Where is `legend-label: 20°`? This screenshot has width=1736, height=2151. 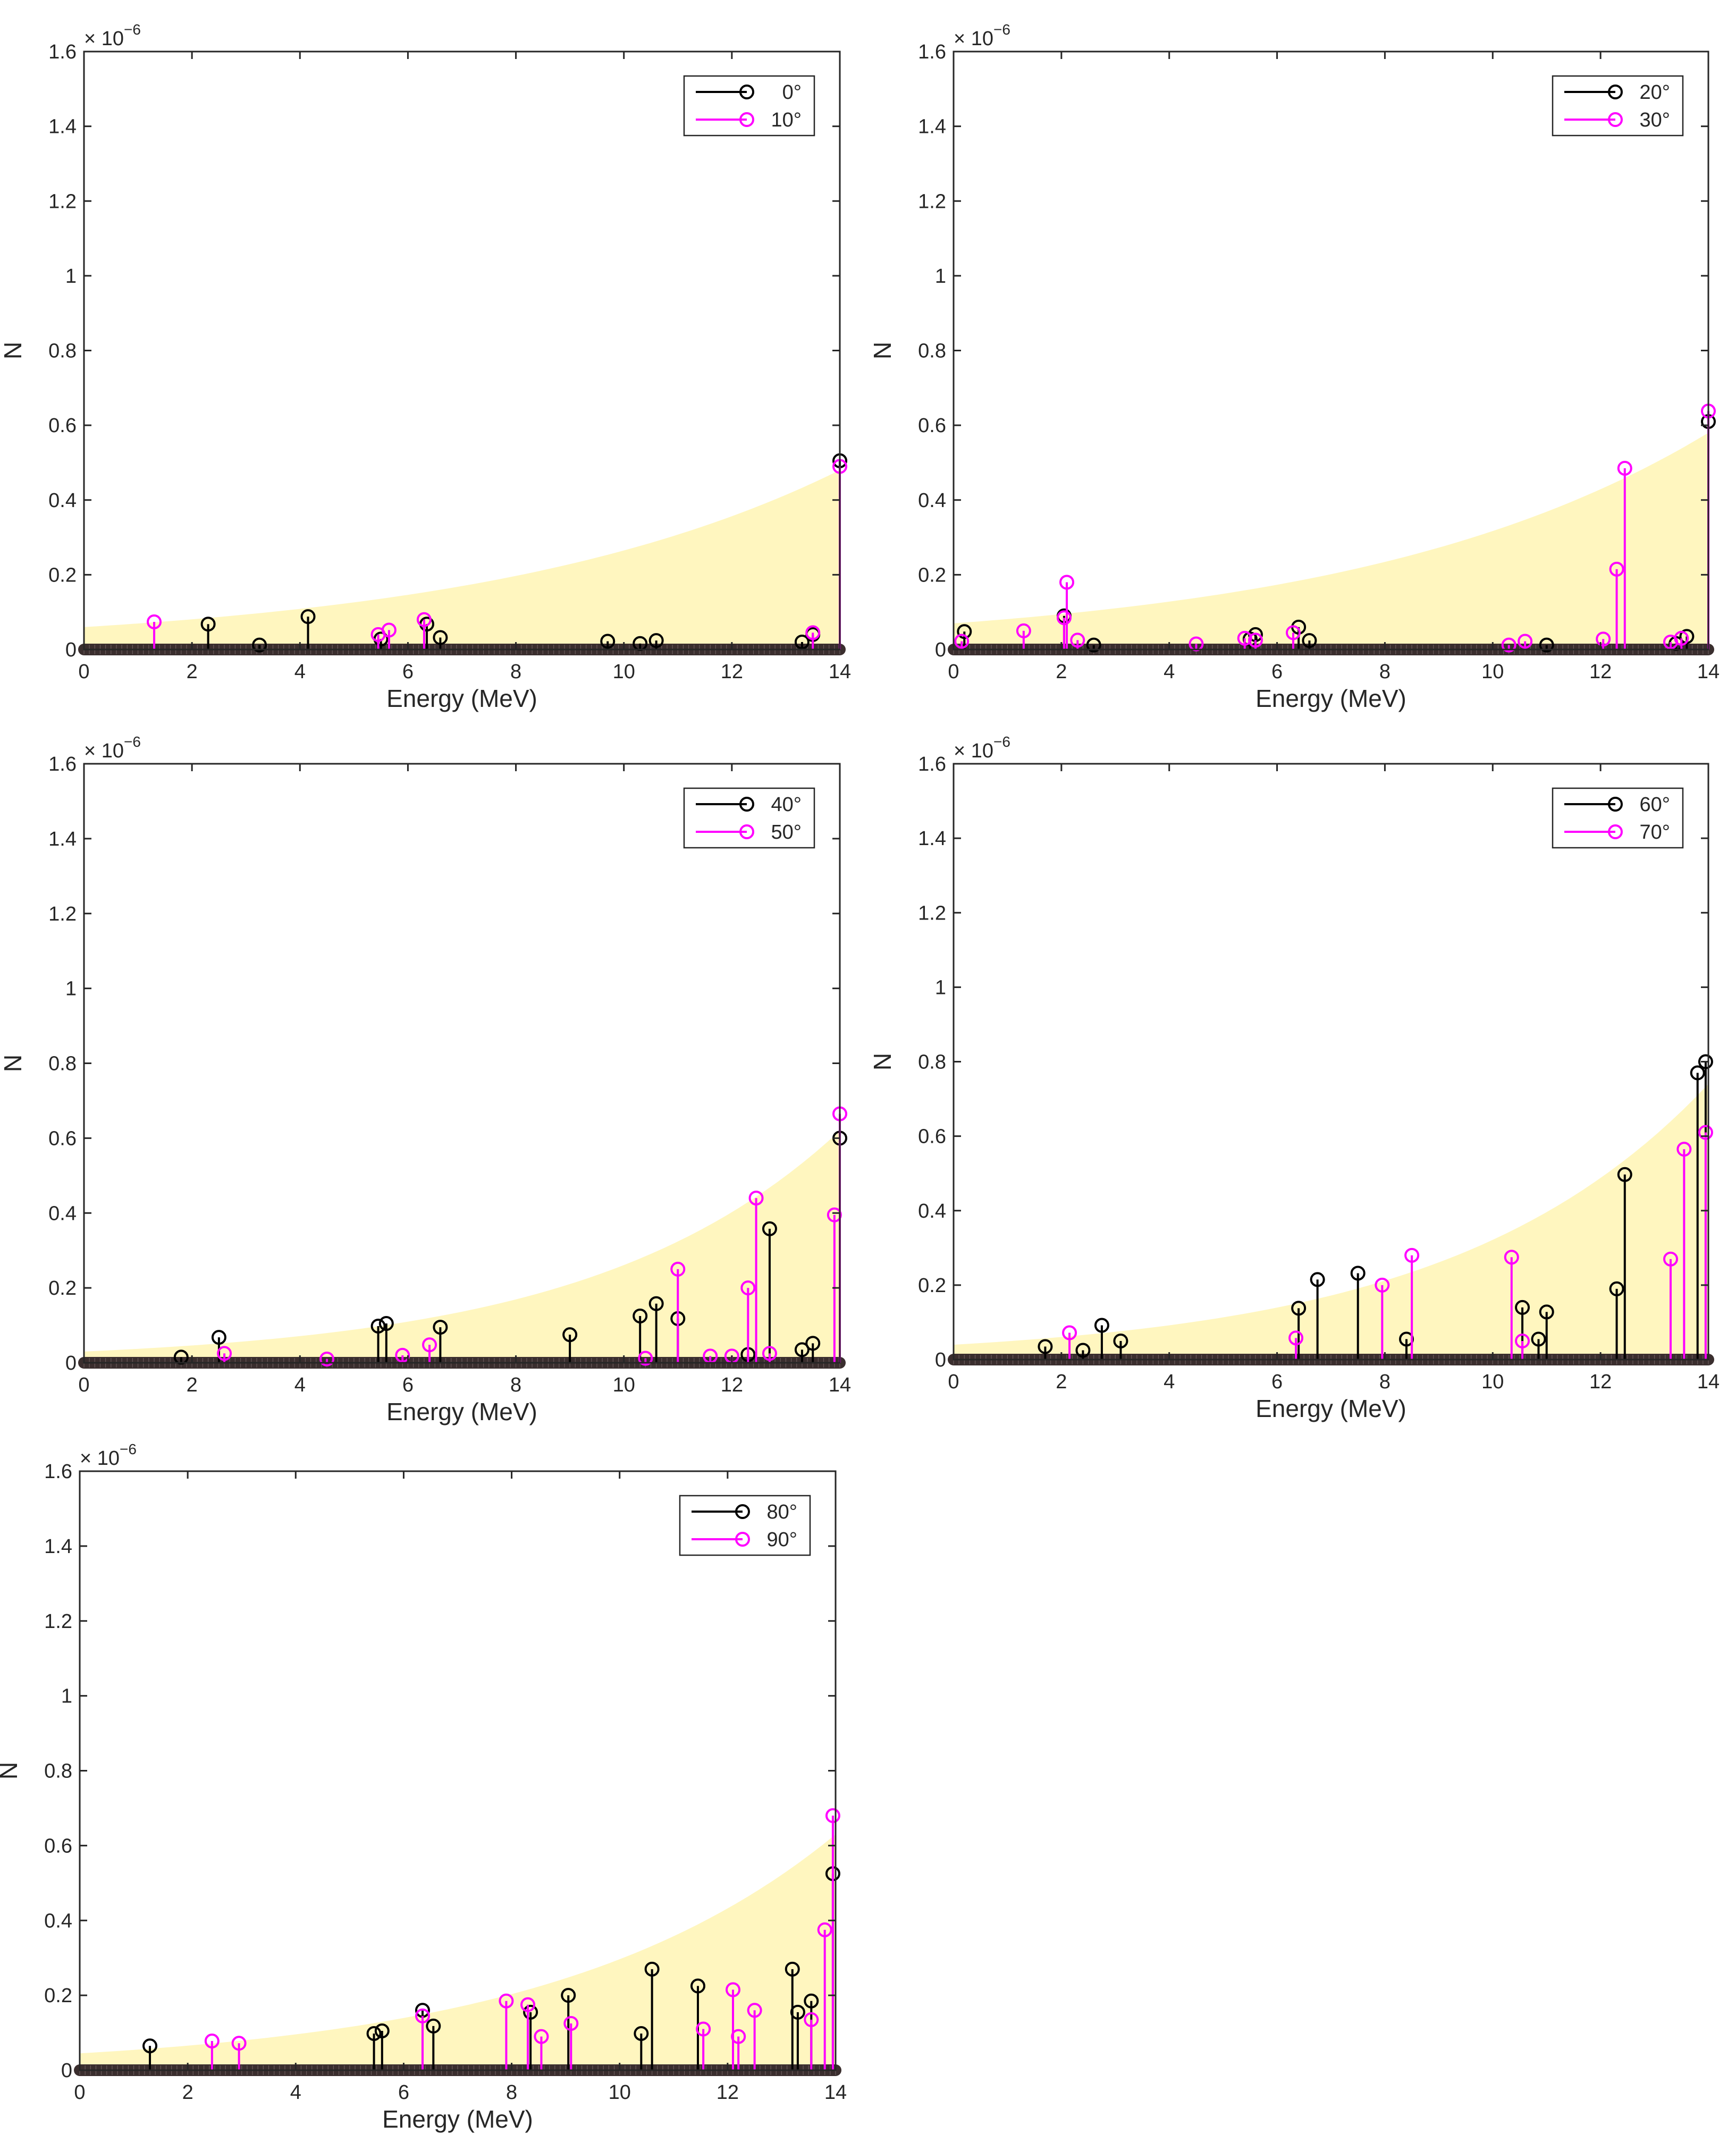 legend-label: 20° is located at coordinates (1655, 92).